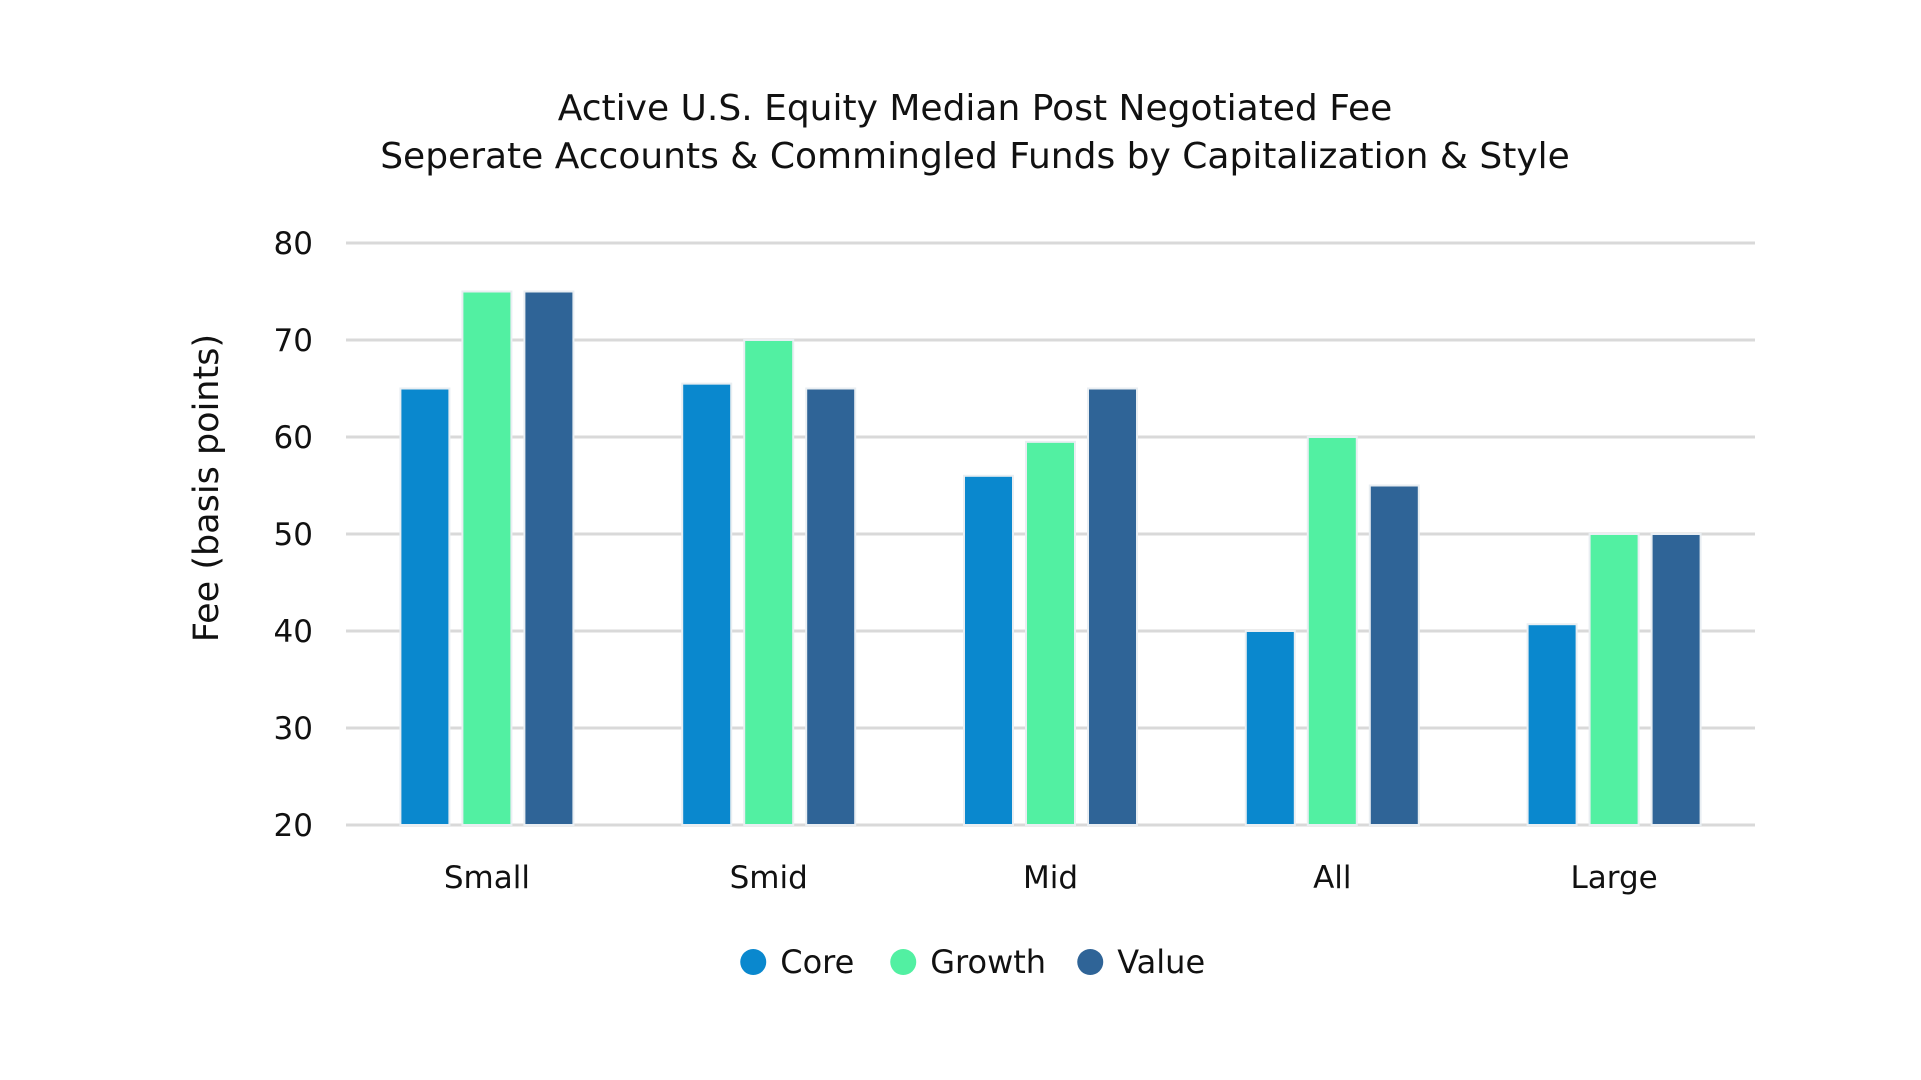 Image resolution: width=1921 pixels, height=1080 pixels. What do you see at coordinates (1270, 728) in the screenshot?
I see `bar-core-all` at bounding box center [1270, 728].